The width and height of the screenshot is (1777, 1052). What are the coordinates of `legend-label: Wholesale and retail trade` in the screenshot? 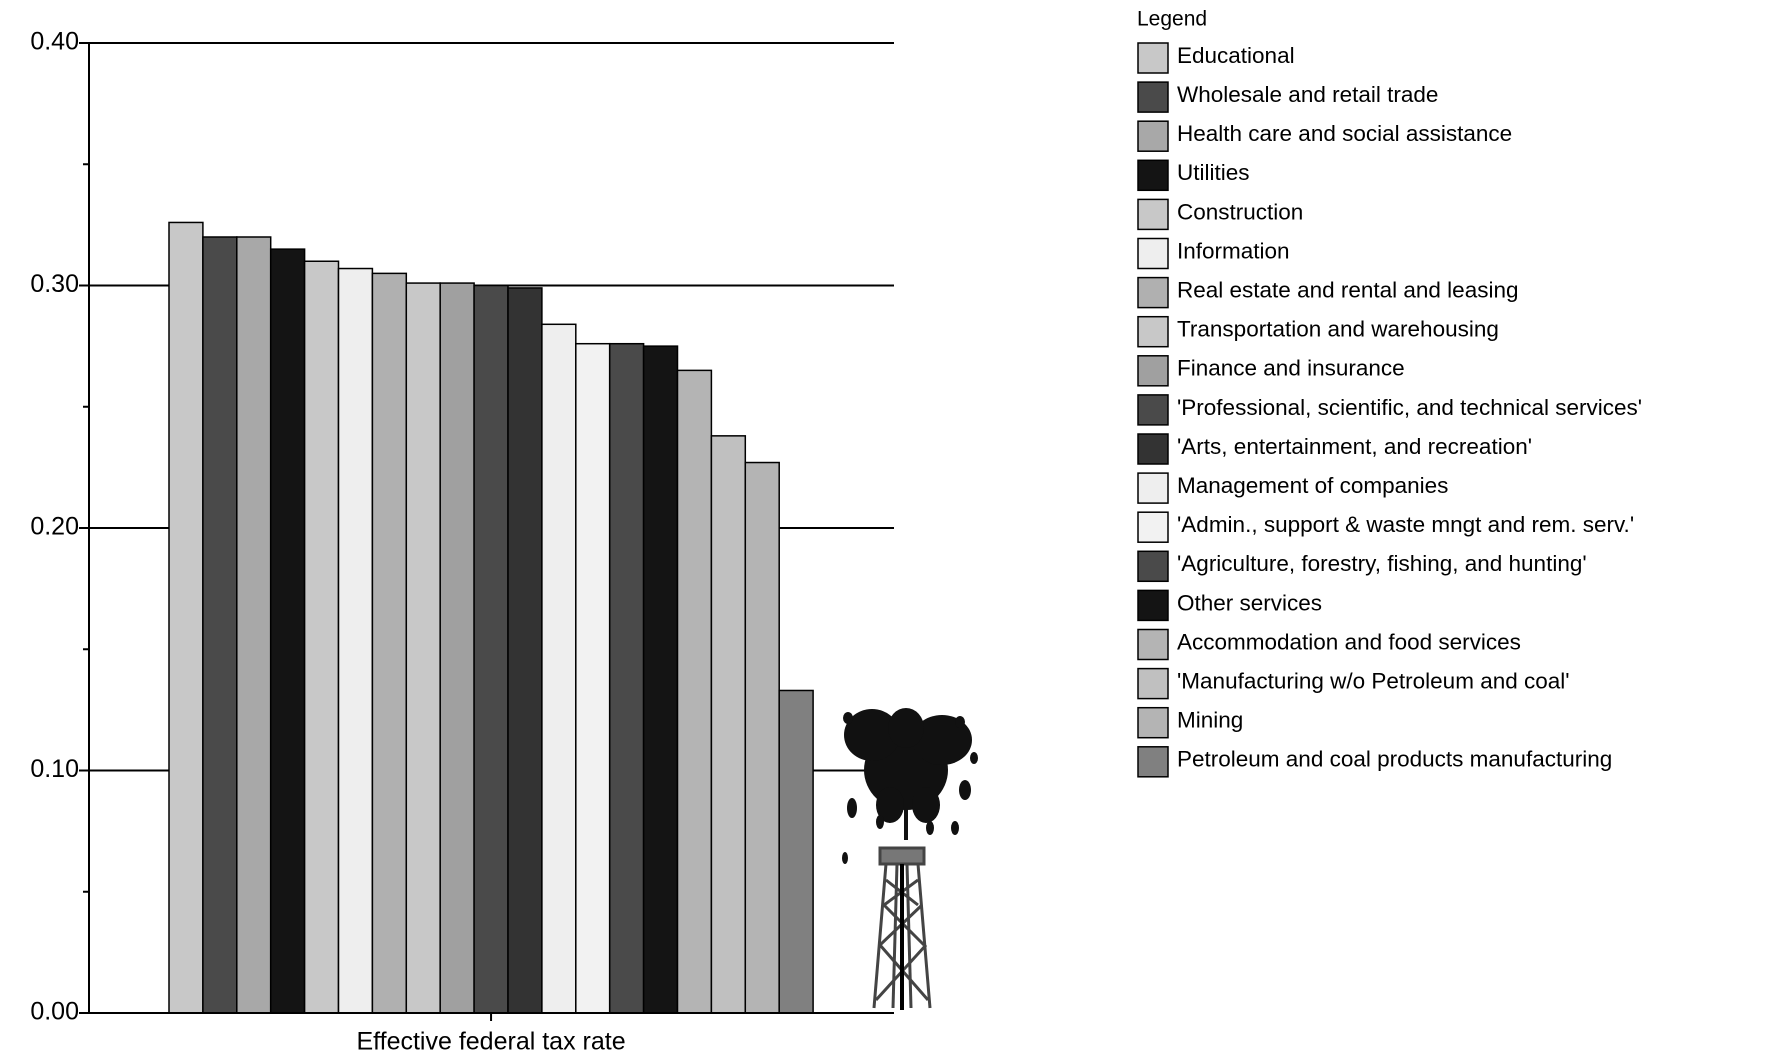 It's located at (1307, 94).